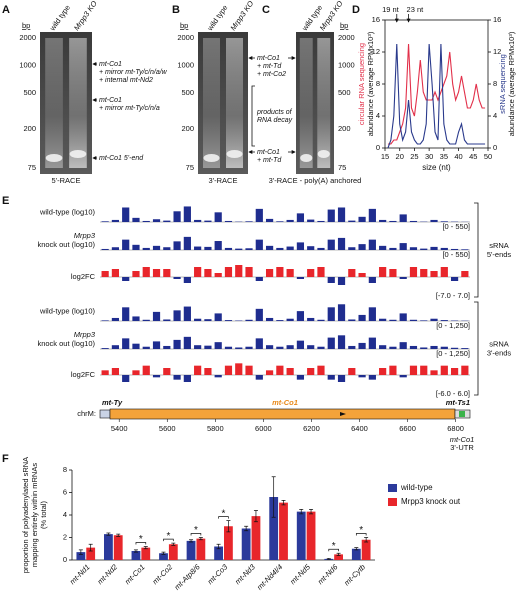  What do you see at coordinates (453, 393) in the screenshot?
I see `track-range: [-6.0 - 6.0]` at bounding box center [453, 393].